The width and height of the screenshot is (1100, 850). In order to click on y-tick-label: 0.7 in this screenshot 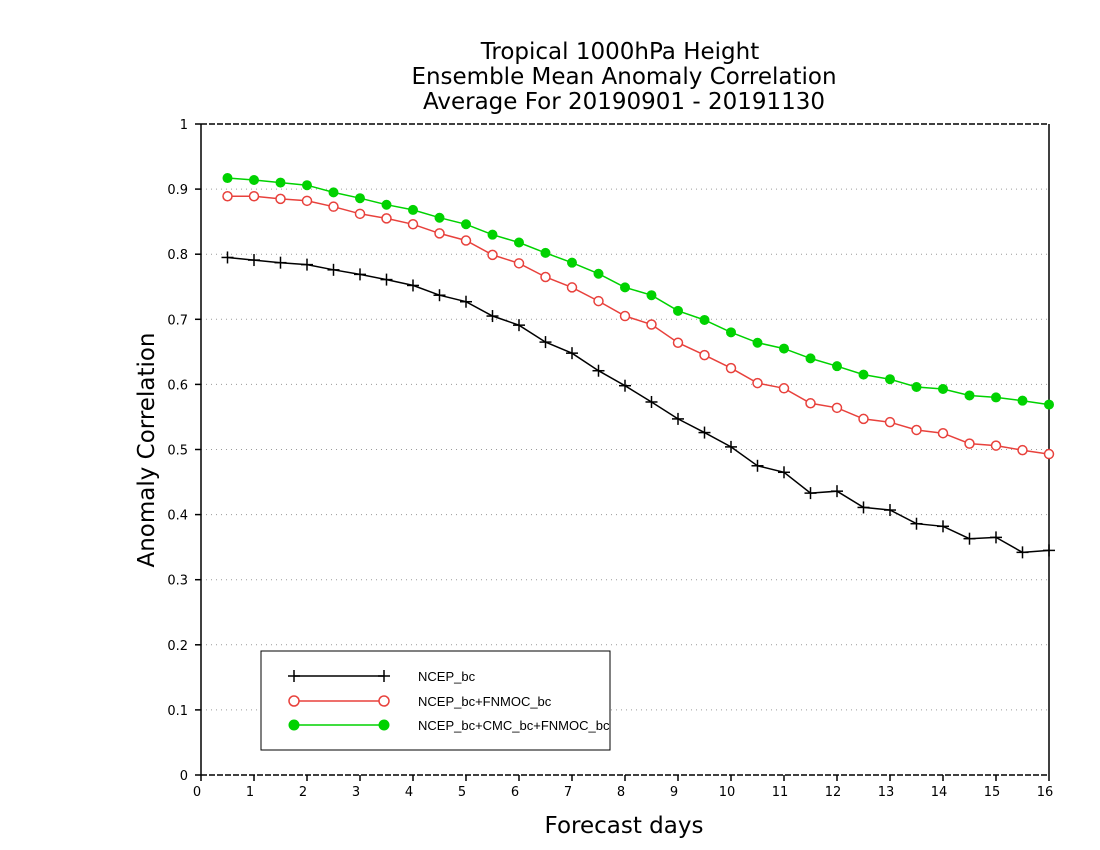, I will do `click(177, 320)`.